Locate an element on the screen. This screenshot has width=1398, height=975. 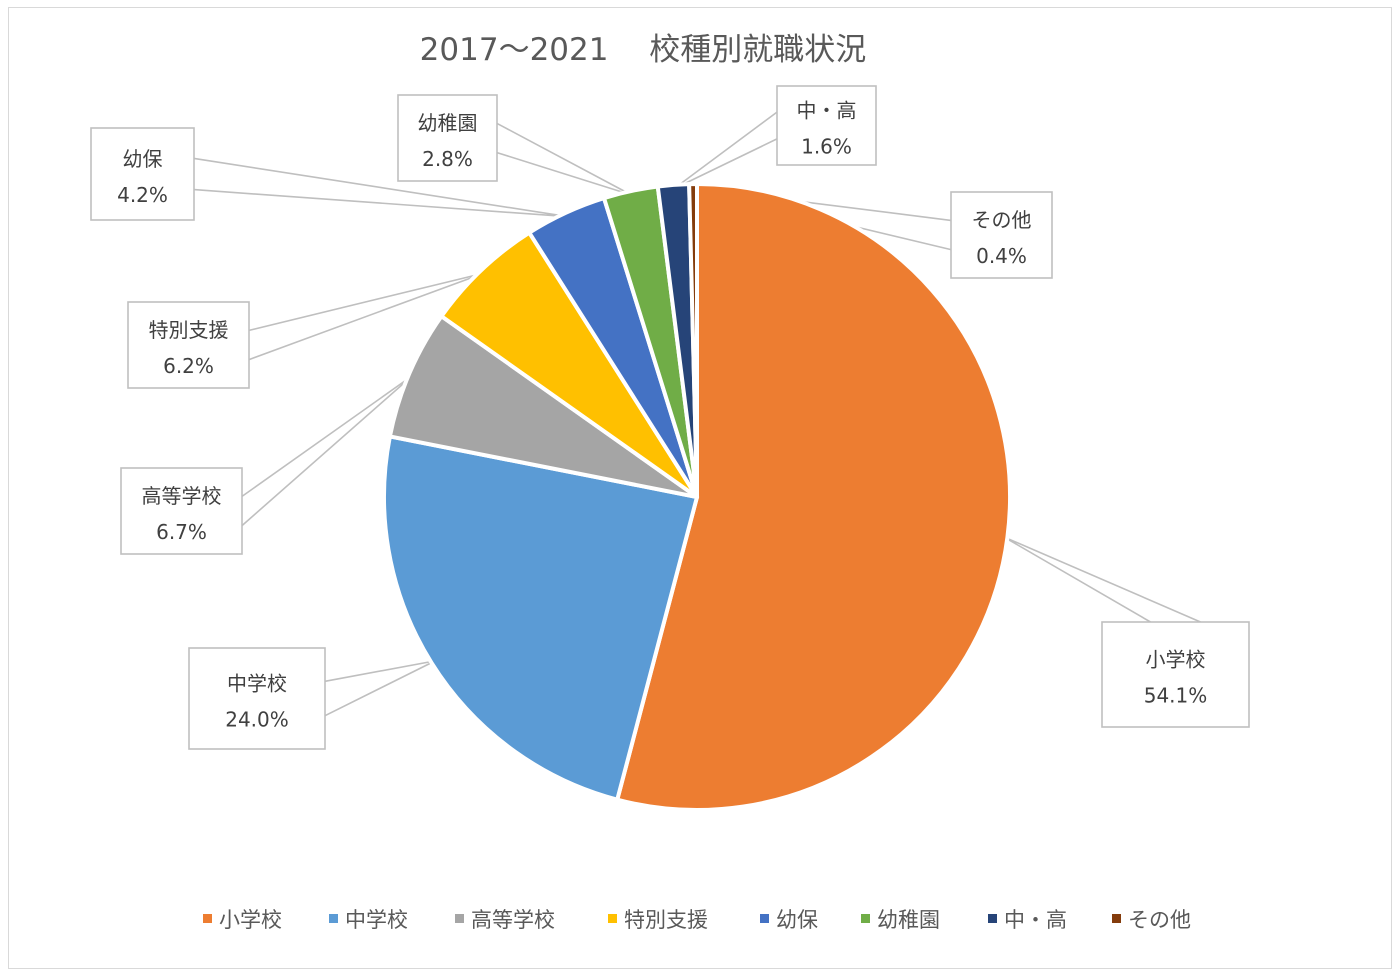
data-label-8: その他 0.4% is located at coordinates (1001, 235).